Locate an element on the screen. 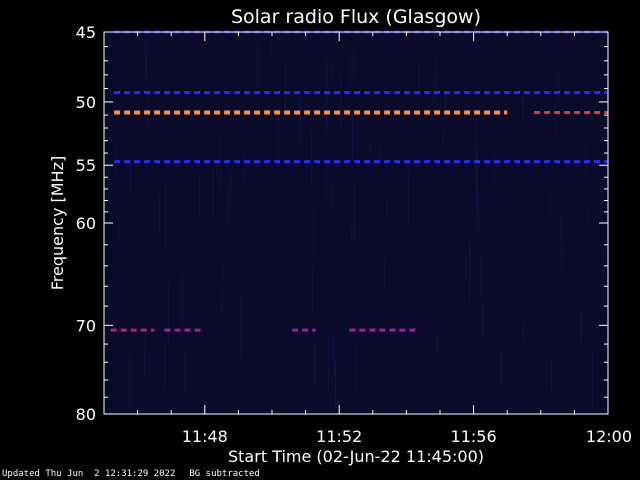 The image size is (640, 480). y-axis-label: Frequency [MHz] is located at coordinates (57, 223).